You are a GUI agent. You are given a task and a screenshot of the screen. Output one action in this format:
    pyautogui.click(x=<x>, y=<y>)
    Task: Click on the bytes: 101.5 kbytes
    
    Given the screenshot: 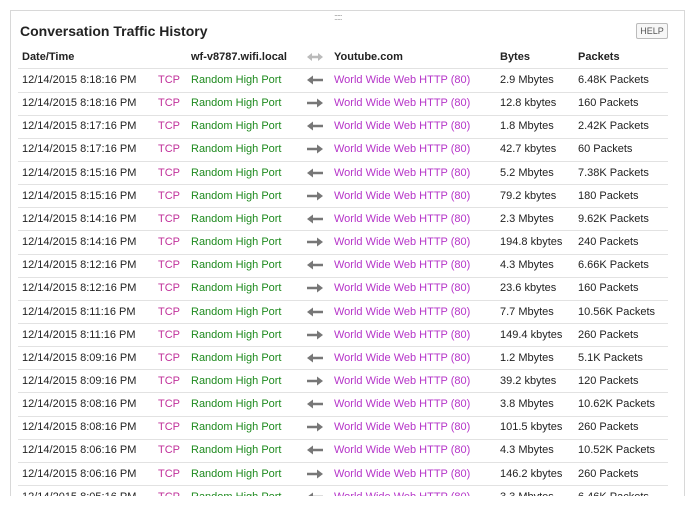 What is the action you would take?
    pyautogui.click(x=531, y=427)
    